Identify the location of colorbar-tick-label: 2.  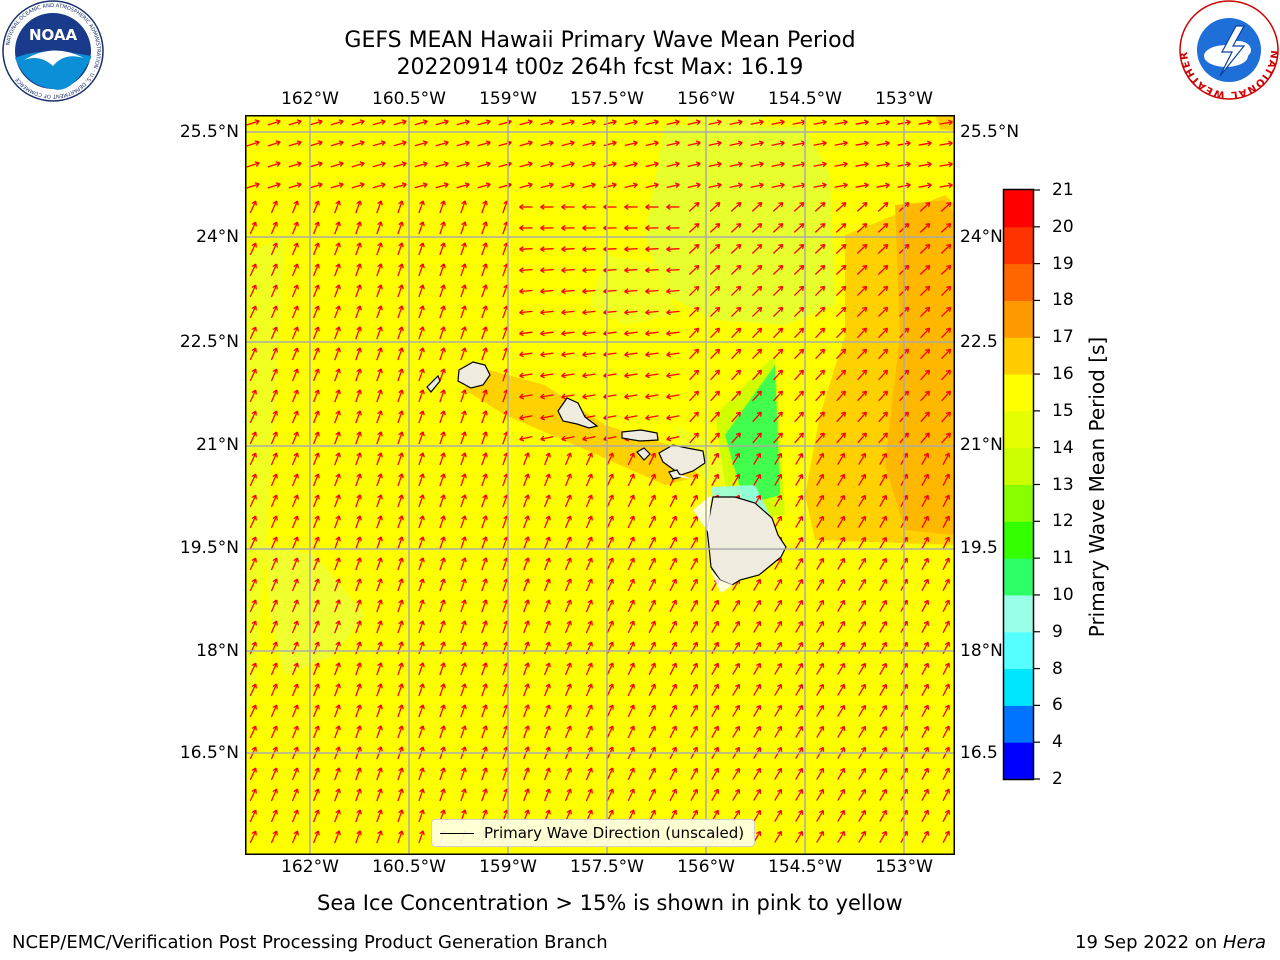
(1057, 779).